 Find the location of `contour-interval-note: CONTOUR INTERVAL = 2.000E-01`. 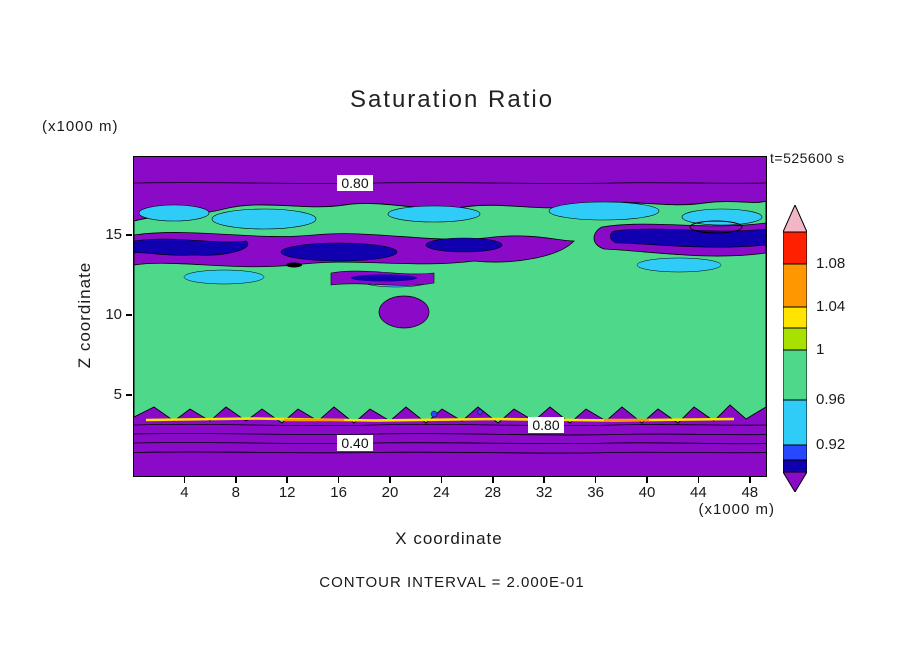

contour-interval-note: CONTOUR INTERVAL = 2.000E-01 is located at coordinates (452, 582).